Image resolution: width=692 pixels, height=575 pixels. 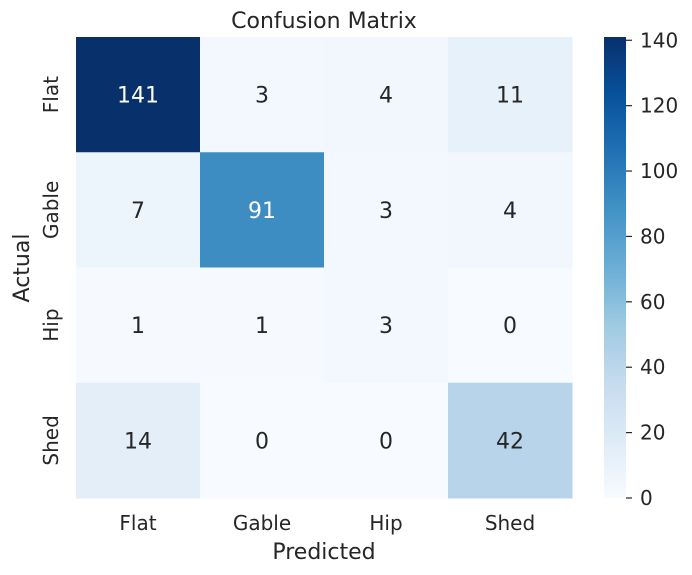 I want to click on colorbar-tick-label: 140, so click(x=659, y=40).